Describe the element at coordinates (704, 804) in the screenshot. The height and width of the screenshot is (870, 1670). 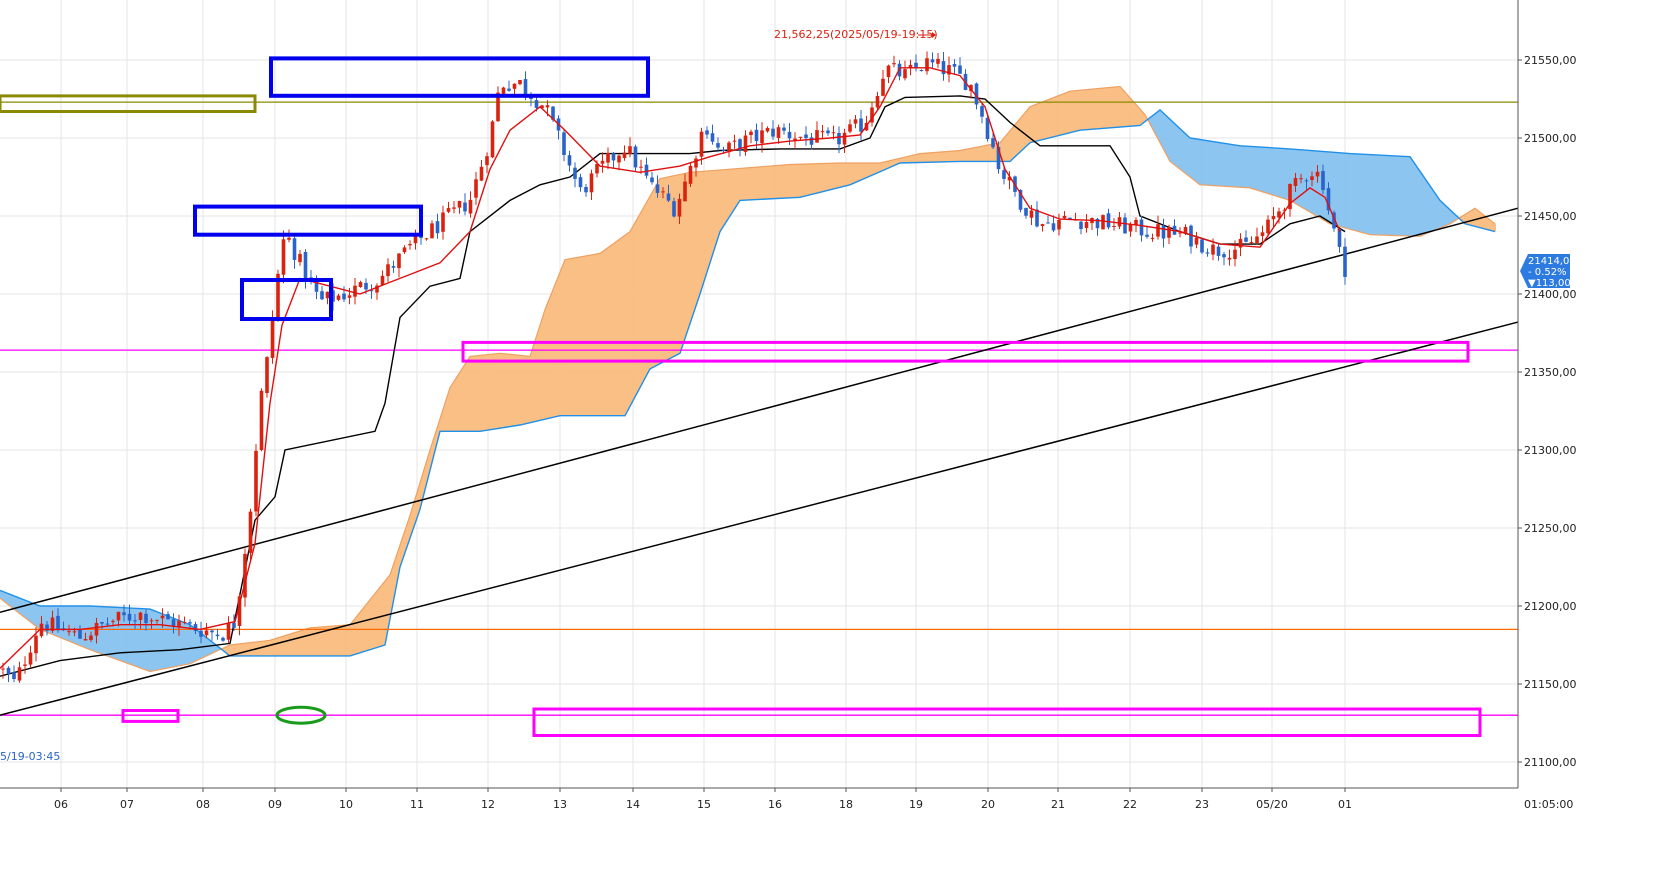
I see `x-tick-label: 15` at that location.